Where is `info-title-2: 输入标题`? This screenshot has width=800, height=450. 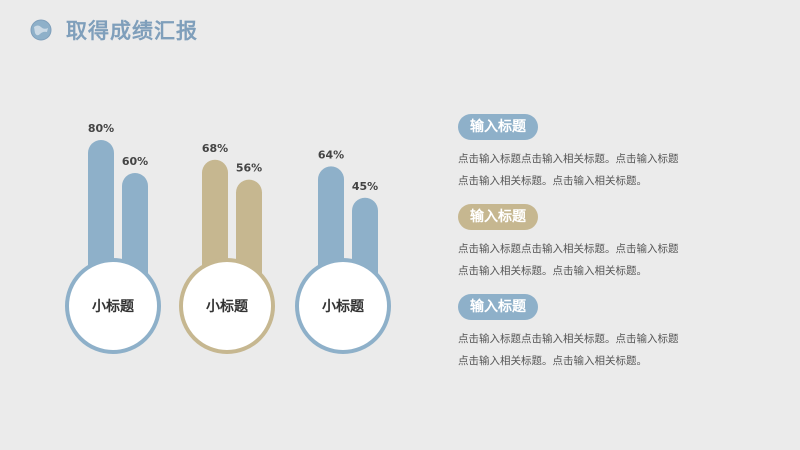 info-title-2: 输入标题 is located at coordinates (498, 217).